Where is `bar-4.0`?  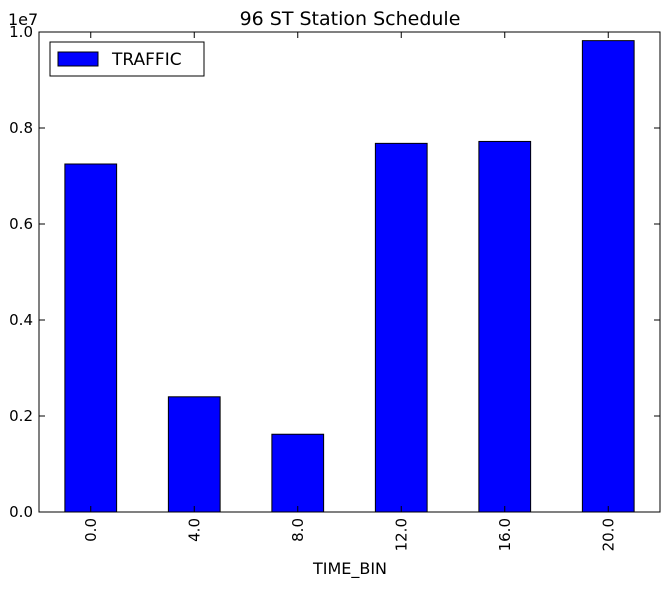 bar-4.0 is located at coordinates (194, 454).